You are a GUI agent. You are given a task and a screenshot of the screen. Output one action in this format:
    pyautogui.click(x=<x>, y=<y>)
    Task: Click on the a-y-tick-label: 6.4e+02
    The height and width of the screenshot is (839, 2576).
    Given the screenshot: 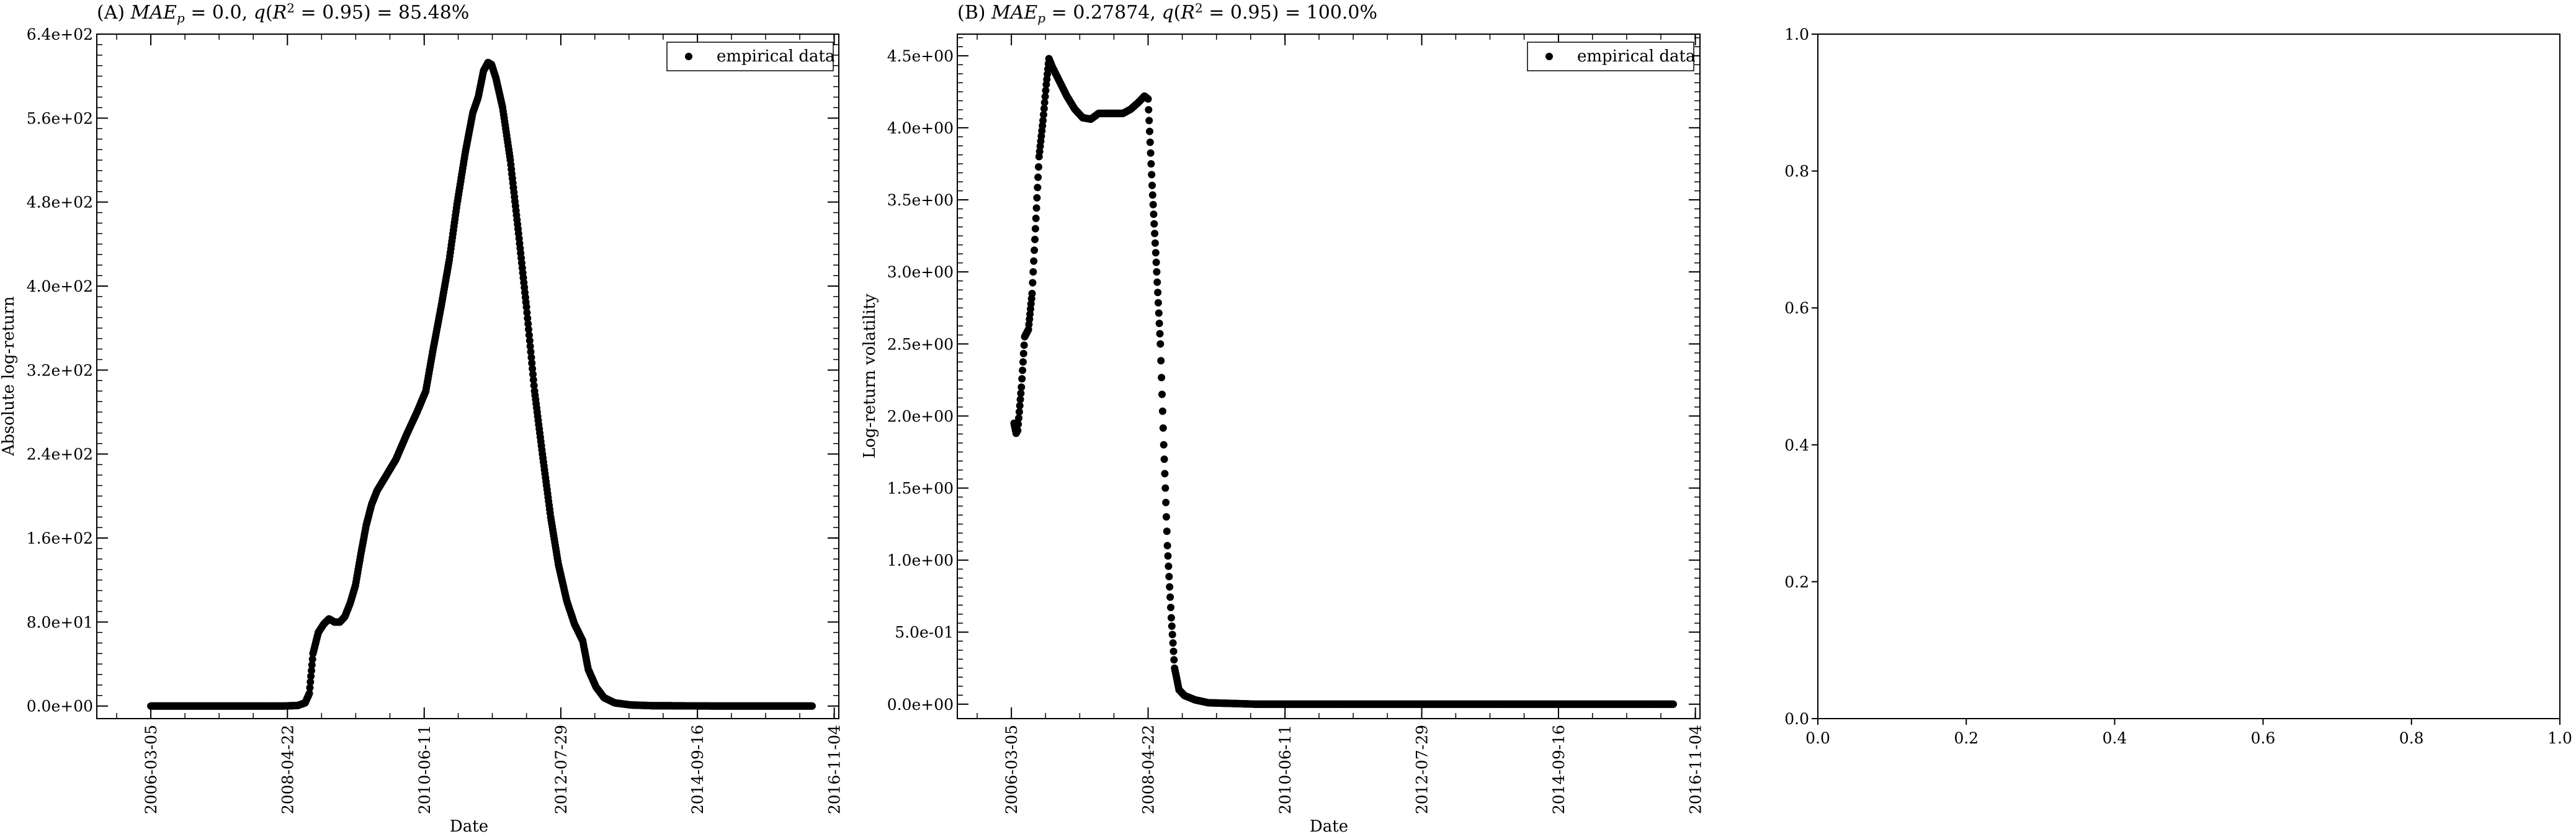 What is the action you would take?
    pyautogui.click(x=60, y=34)
    